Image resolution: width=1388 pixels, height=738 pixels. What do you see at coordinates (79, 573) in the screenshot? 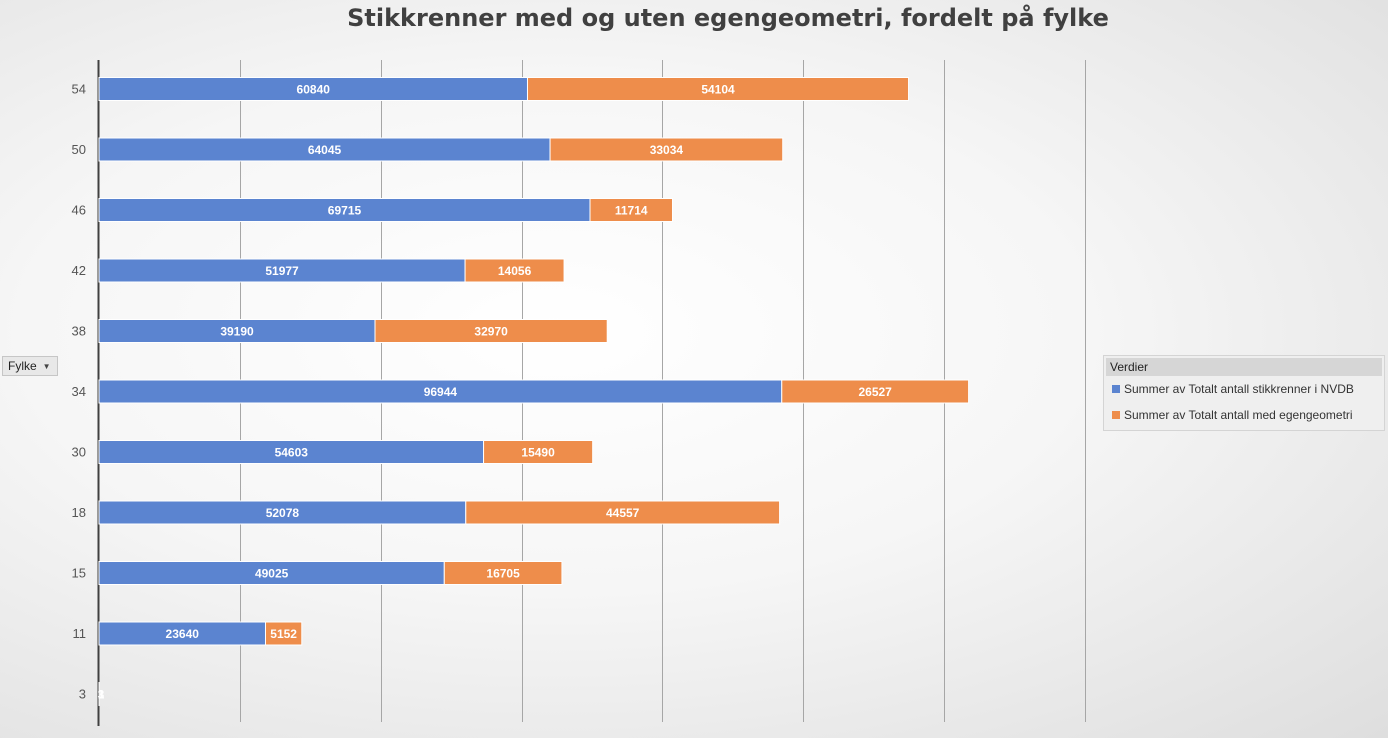
I see `y-tick-label: 15` at bounding box center [79, 573].